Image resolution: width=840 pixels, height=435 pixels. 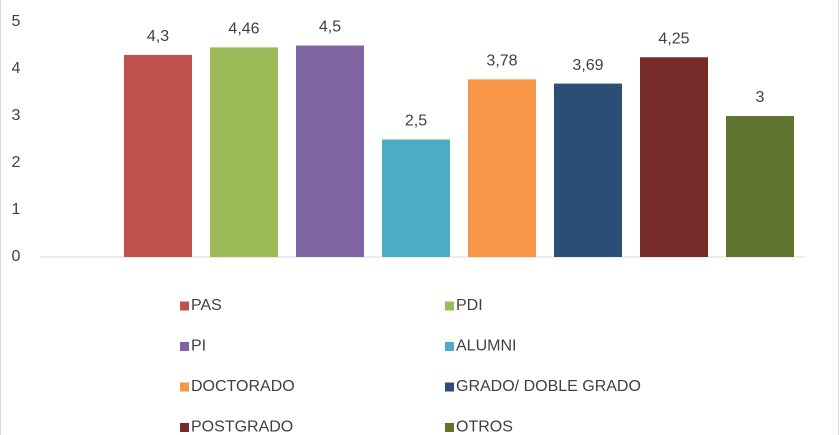 What do you see at coordinates (469, 305) in the screenshot?
I see `legend-label: PDI` at bounding box center [469, 305].